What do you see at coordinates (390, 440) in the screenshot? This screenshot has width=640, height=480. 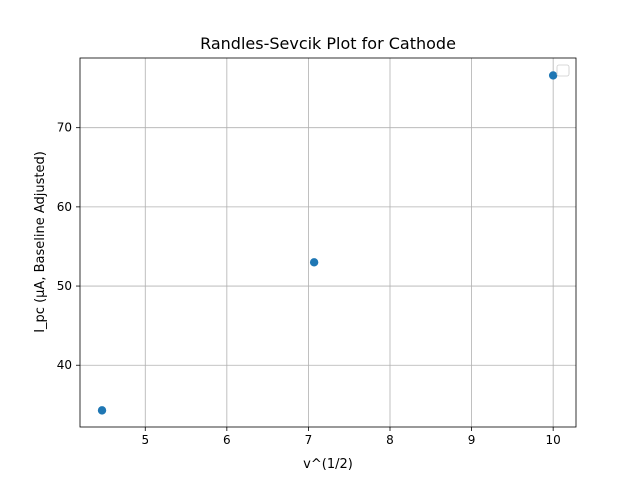 I see `x-tick-label: 8` at bounding box center [390, 440].